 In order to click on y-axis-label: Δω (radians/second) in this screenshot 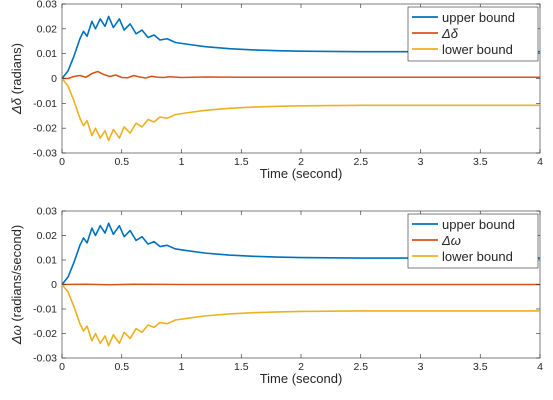, I will do `click(16, 285)`.